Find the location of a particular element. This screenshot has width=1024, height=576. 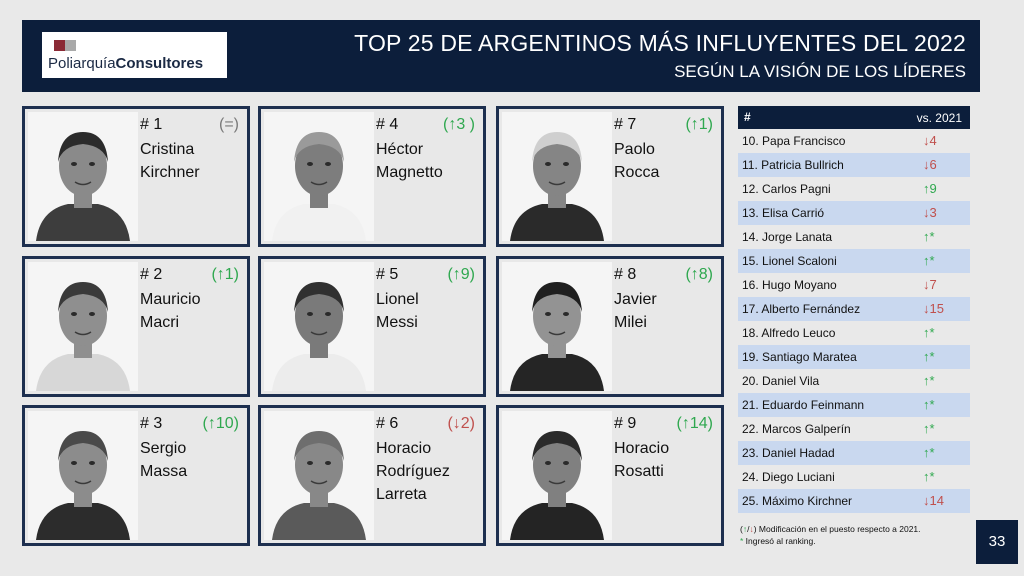

person-card: # 3 (↑10) Sergio Massa is located at coordinates (136, 475).